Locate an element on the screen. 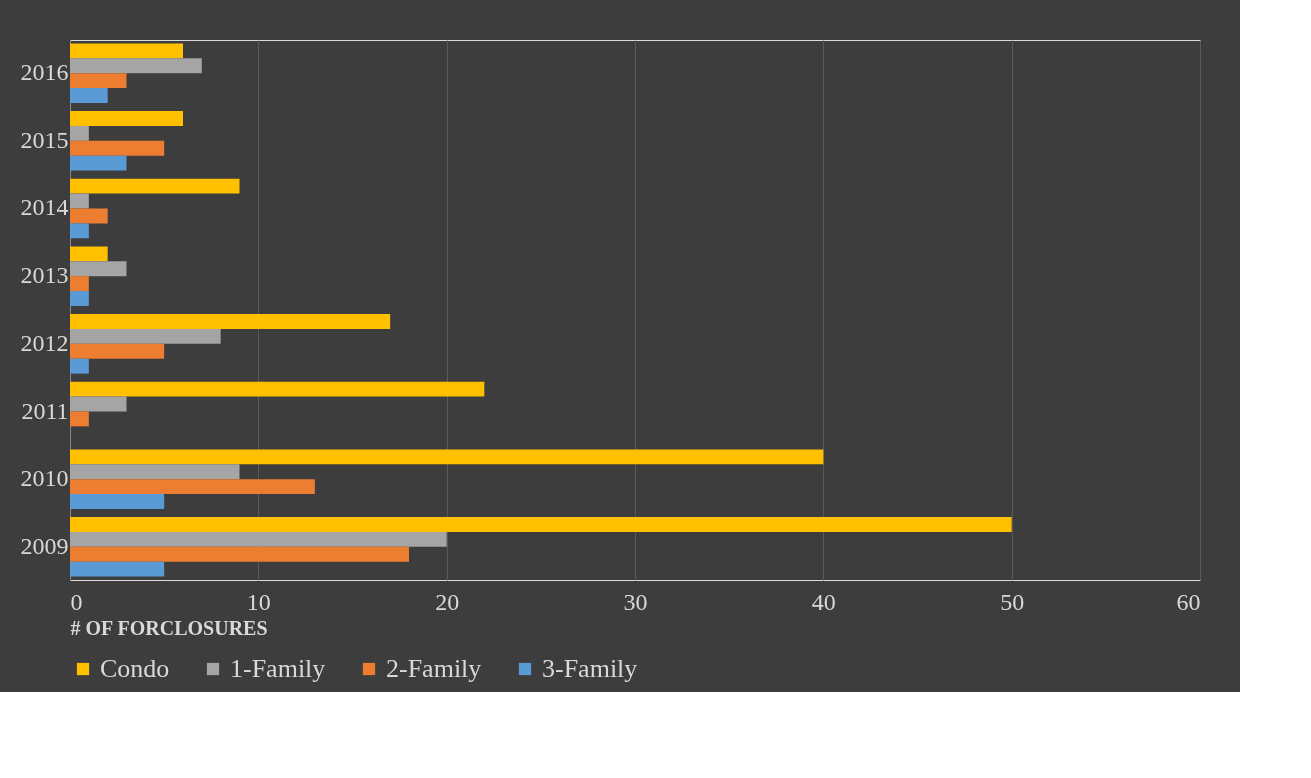 This screenshot has height=778, width=1311. x-tick-label: 20 is located at coordinates (447, 601).